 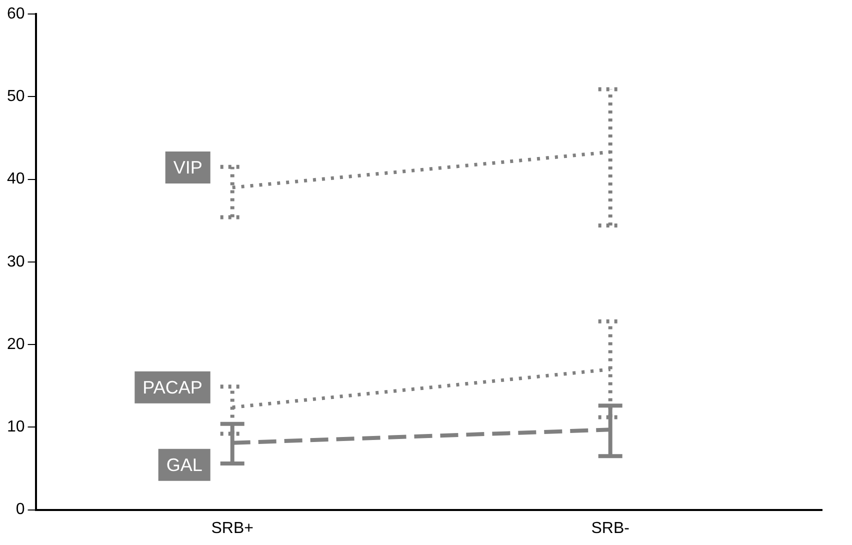 What do you see at coordinates (16, 97) in the screenshot?
I see `y-tick-label: 50` at bounding box center [16, 97].